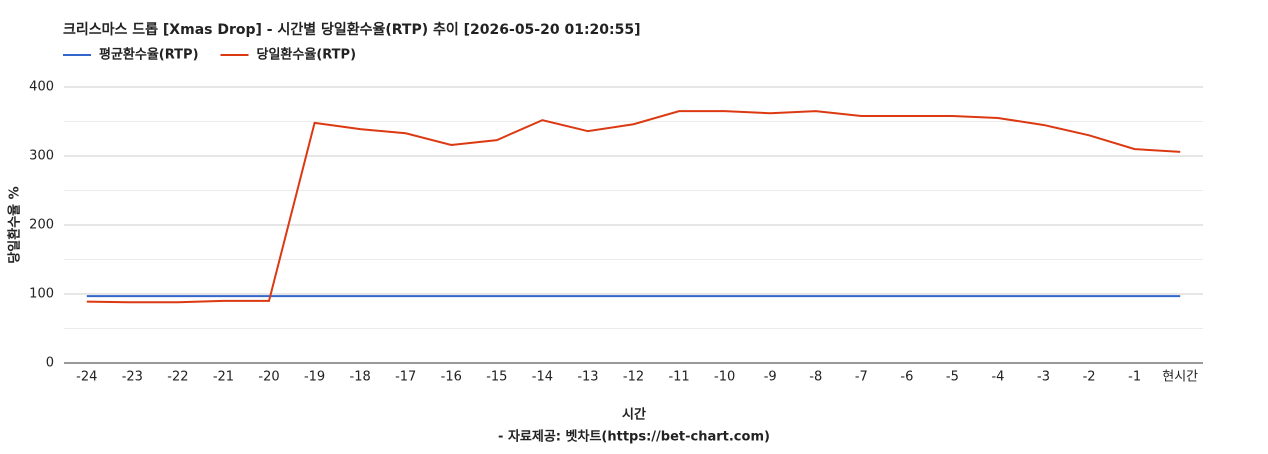 This screenshot has width=1268, height=454. I want to click on x-tick-label: 현시간, so click(1180, 377).